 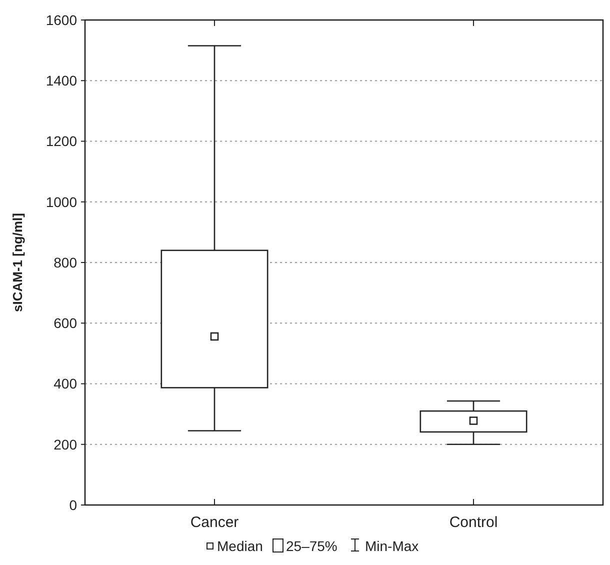 What do you see at coordinates (73, 504) in the screenshot?
I see `y-tick-label: 0` at bounding box center [73, 504].